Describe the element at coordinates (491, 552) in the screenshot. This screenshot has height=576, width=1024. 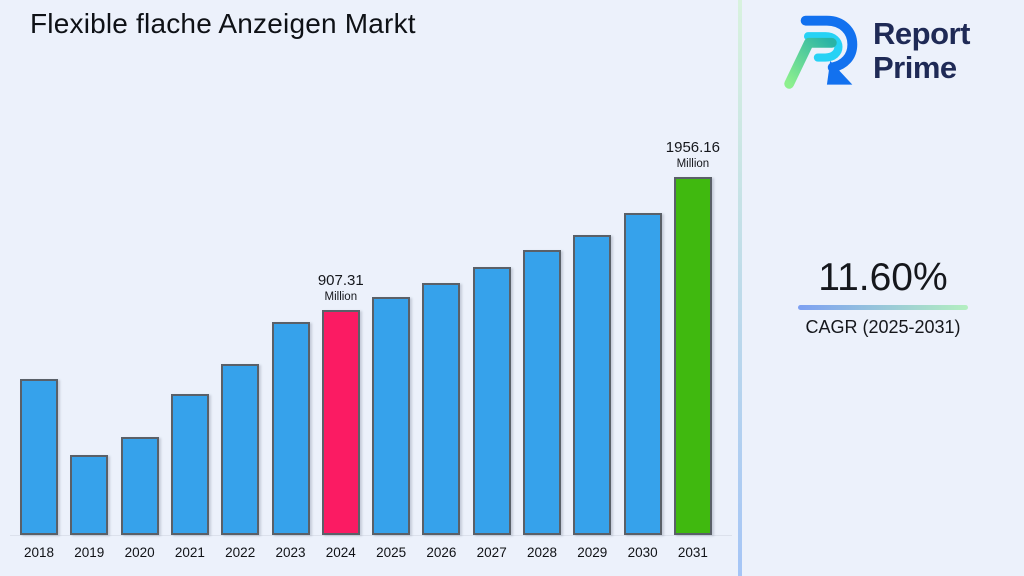
I see `x-tick-2027: 2027` at that location.